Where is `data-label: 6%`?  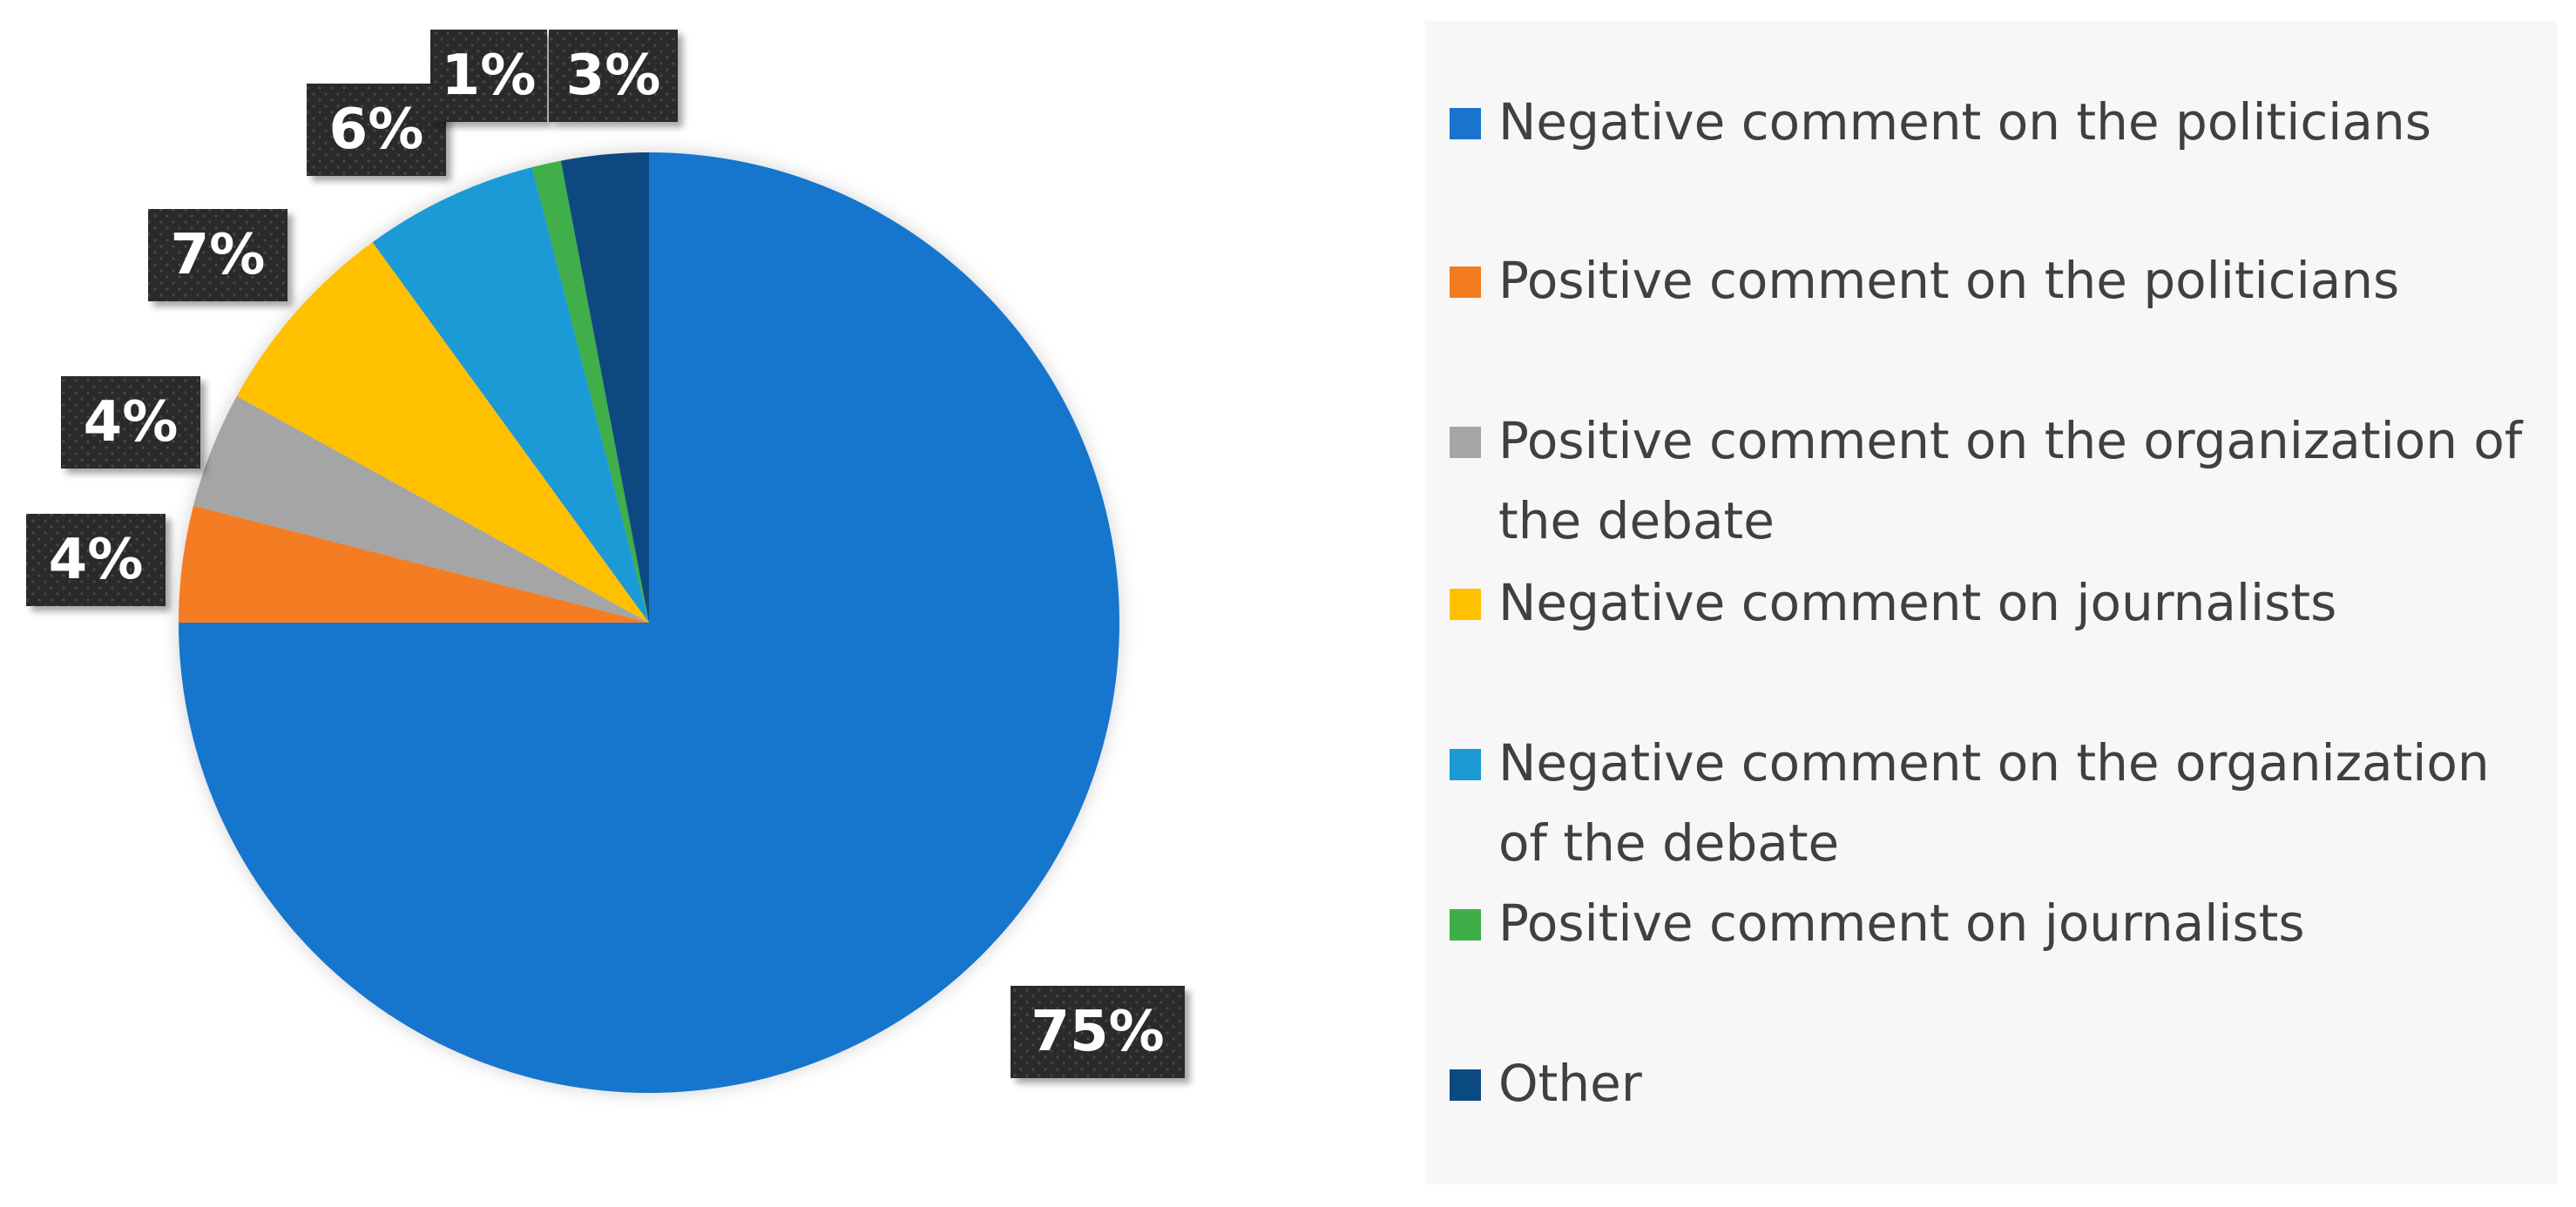
data-label: 6% is located at coordinates (376, 130).